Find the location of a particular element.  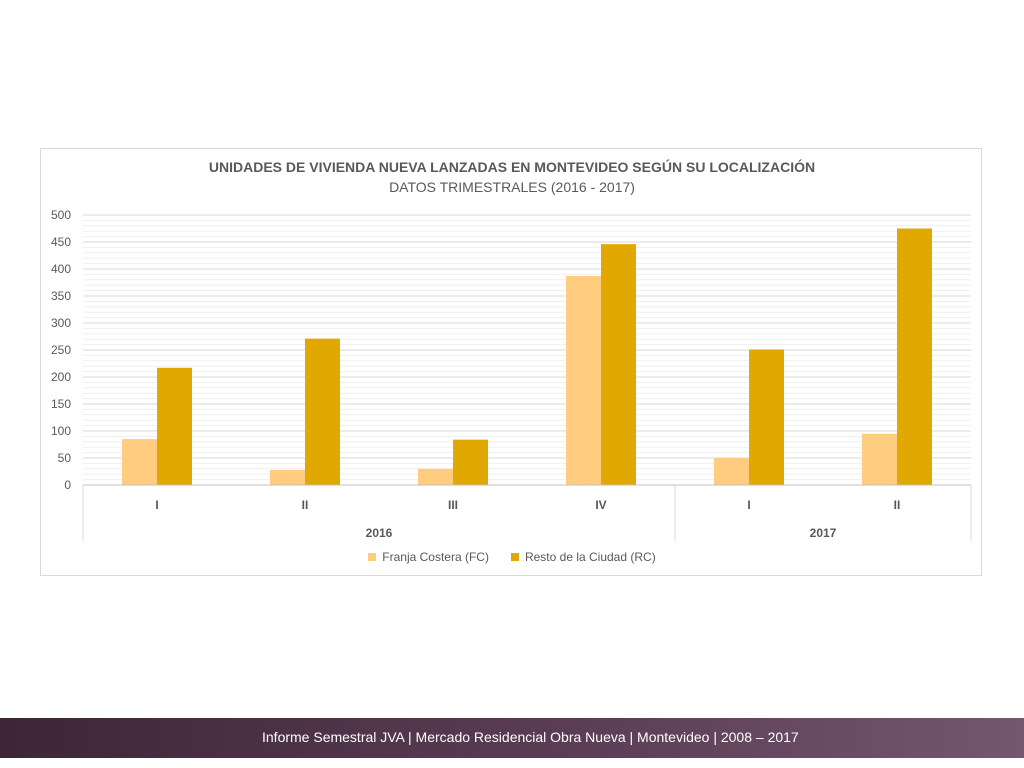

y-tick-label: 500 is located at coordinates (61, 215).